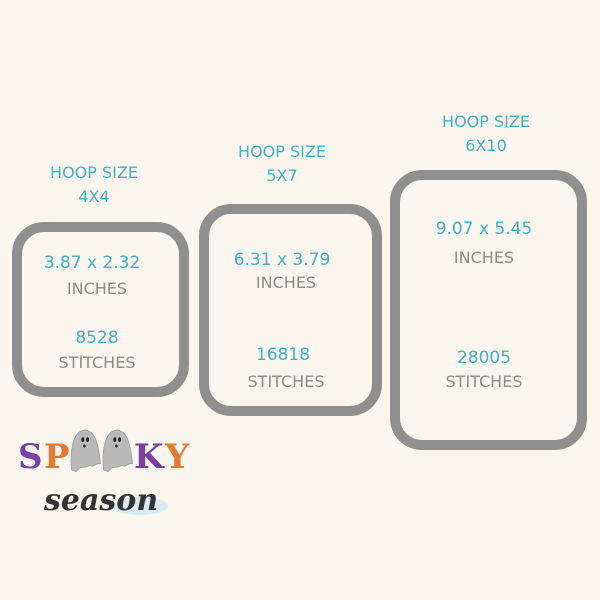 The height and width of the screenshot is (600, 600). I want to click on design-dimensions: 9.07 x 5.45, so click(484, 229).